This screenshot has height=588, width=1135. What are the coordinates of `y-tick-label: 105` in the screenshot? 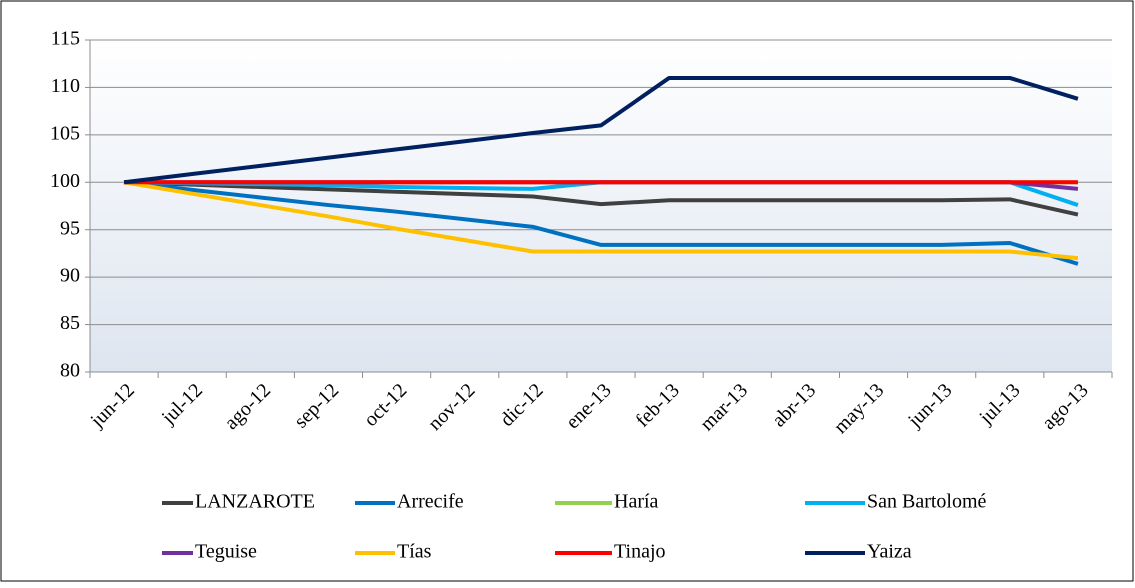 It's located at (65, 133).